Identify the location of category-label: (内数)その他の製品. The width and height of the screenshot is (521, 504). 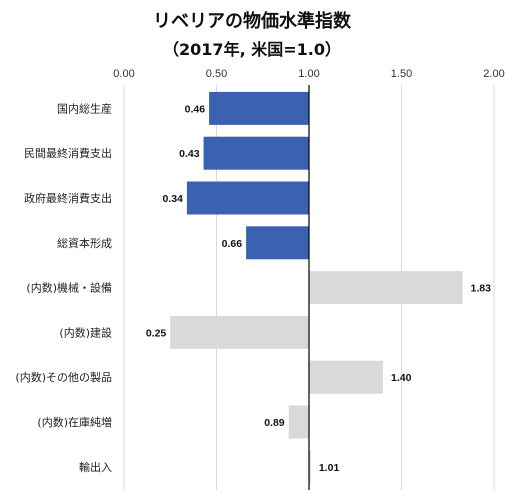
(63, 377).